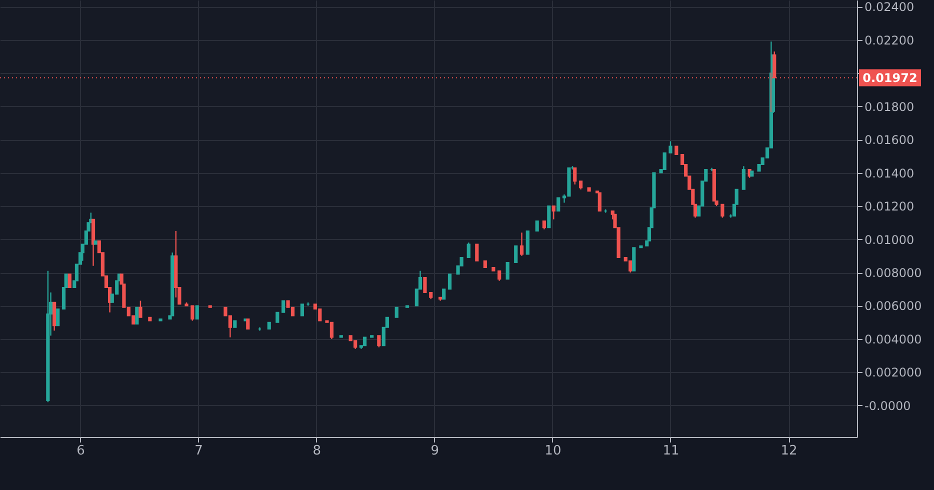 This screenshot has height=490, width=934. Describe the element at coordinates (893, 373) in the screenshot. I see `y-tick-label: 0.002000` at that location.